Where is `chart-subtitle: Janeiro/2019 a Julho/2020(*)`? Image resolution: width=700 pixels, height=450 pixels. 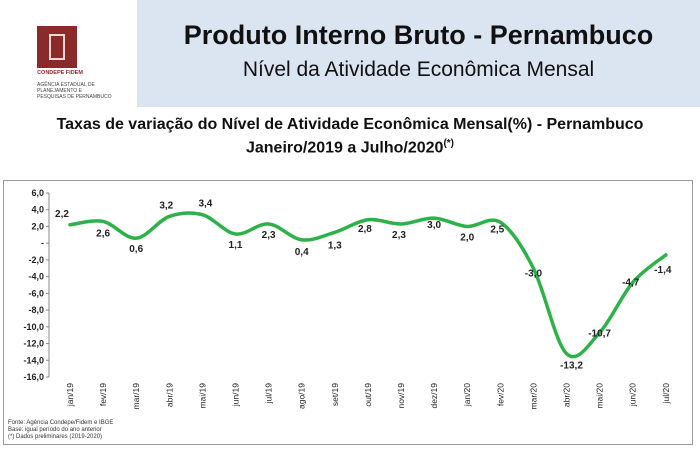
chart-subtitle: Janeiro/2019 a Julho/2020(*) is located at coordinates (350, 147).